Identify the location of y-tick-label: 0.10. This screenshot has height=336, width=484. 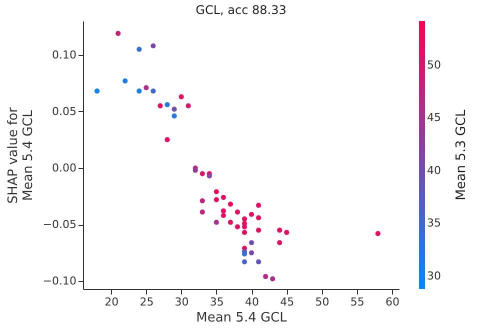
(64, 55).